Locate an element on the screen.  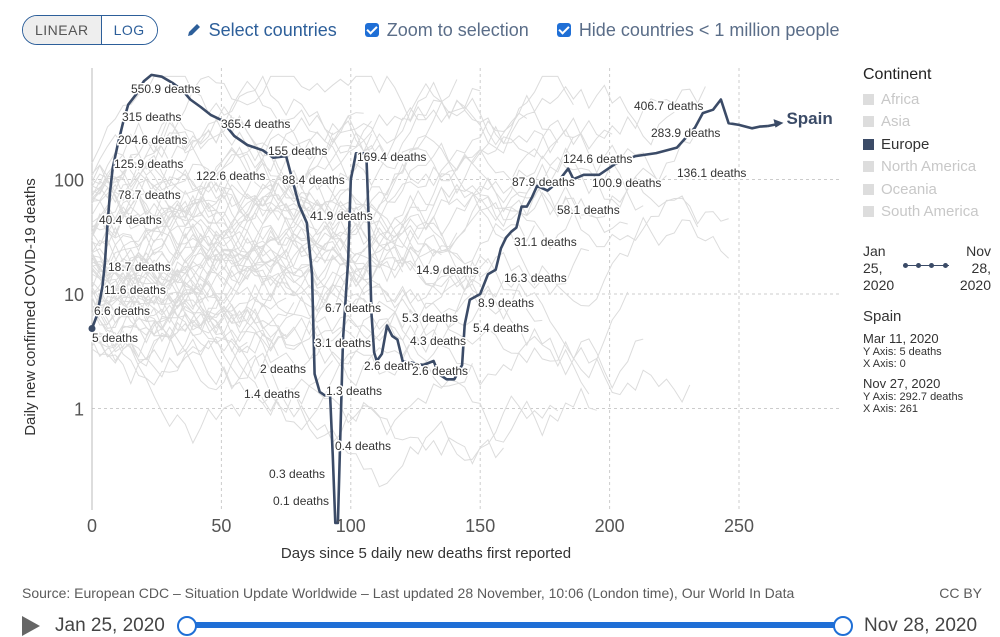
time-range-arrow-icon is located at coordinates (926, 266).